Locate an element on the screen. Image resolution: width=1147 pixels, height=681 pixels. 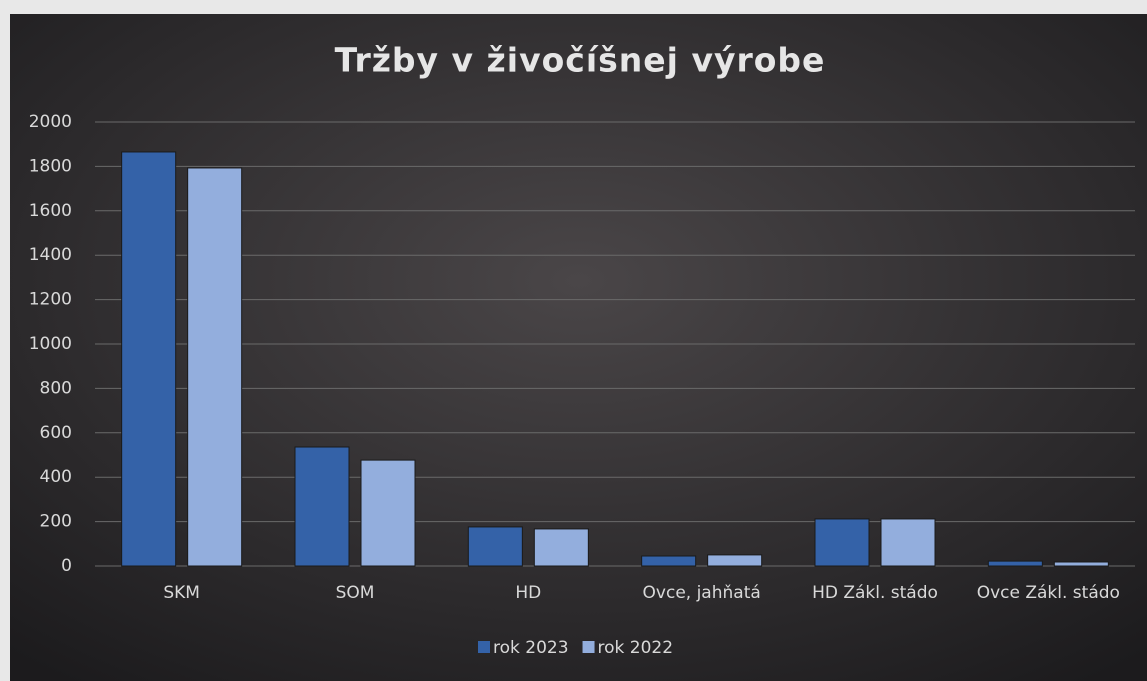
legend-label: rok 2022 is located at coordinates (636, 648).